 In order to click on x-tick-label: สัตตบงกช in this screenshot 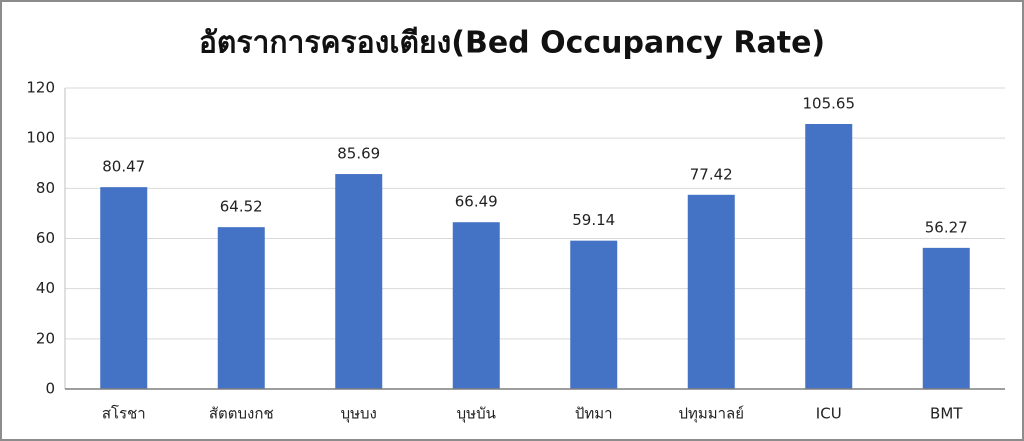, I will do `click(241, 414)`.